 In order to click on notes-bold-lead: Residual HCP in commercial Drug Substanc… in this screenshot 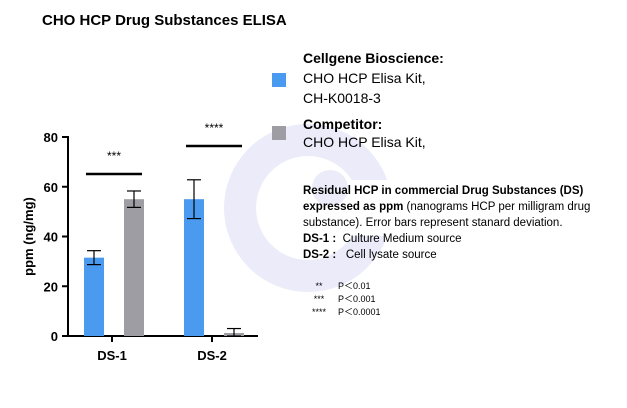, I will do `click(443, 199)`.